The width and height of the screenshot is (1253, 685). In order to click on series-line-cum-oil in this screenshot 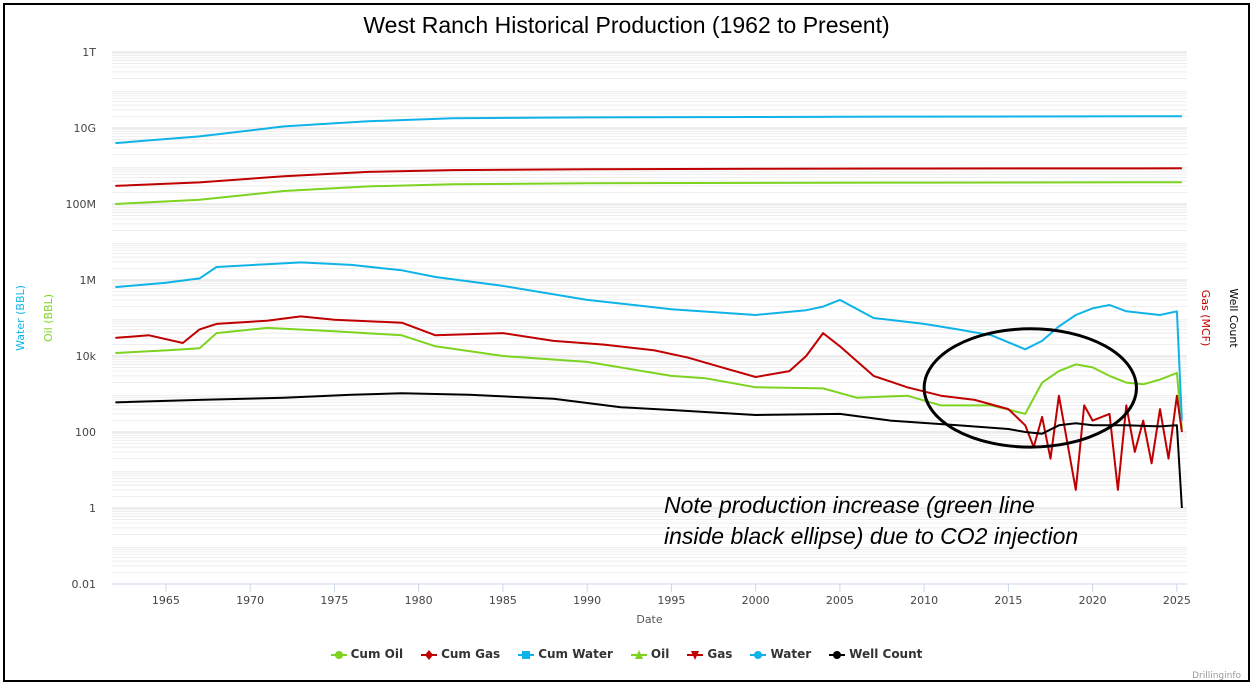, I will do `click(648, 193)`.